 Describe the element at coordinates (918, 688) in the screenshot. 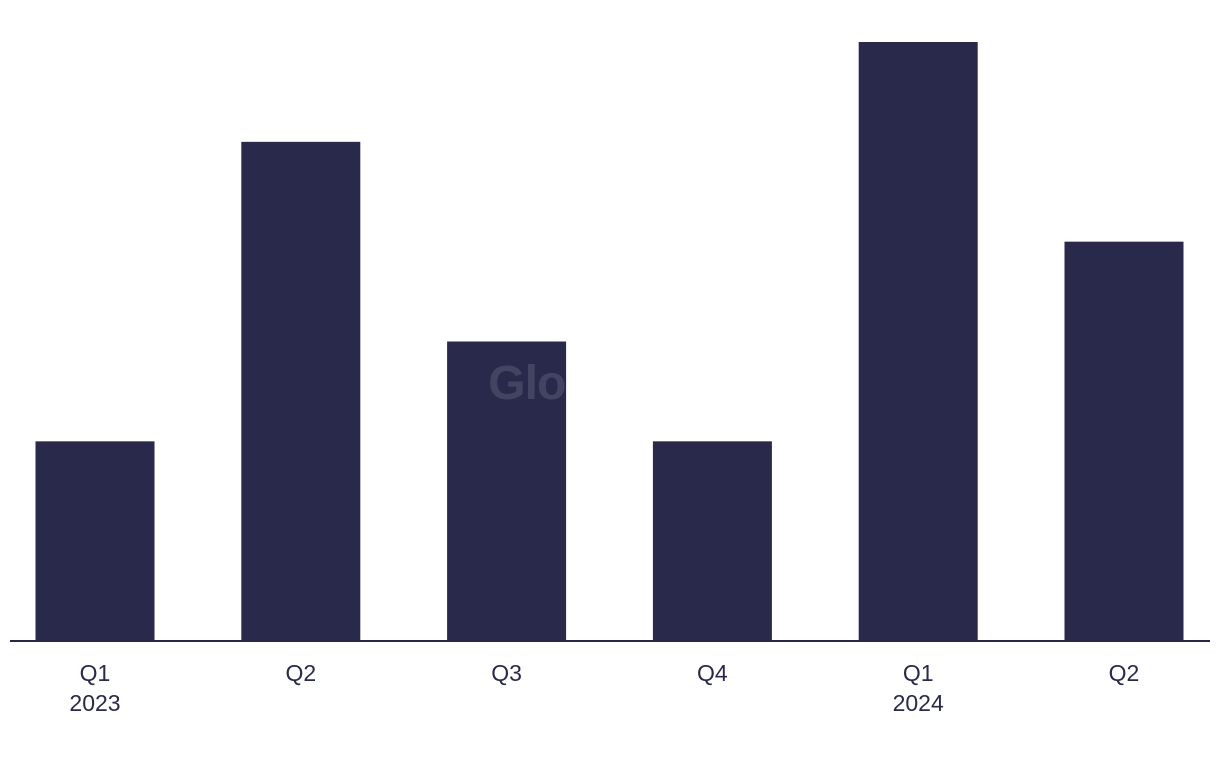

I see `x-tick-label: Q1 2024` at that location.